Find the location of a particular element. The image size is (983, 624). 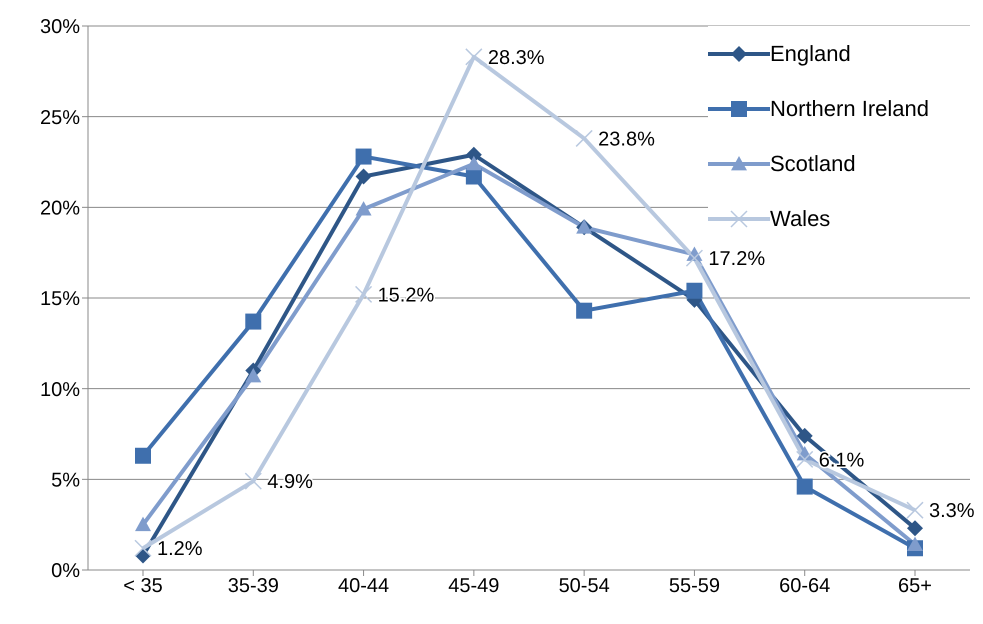

legend-label: England is located at coordinates (810, 53).